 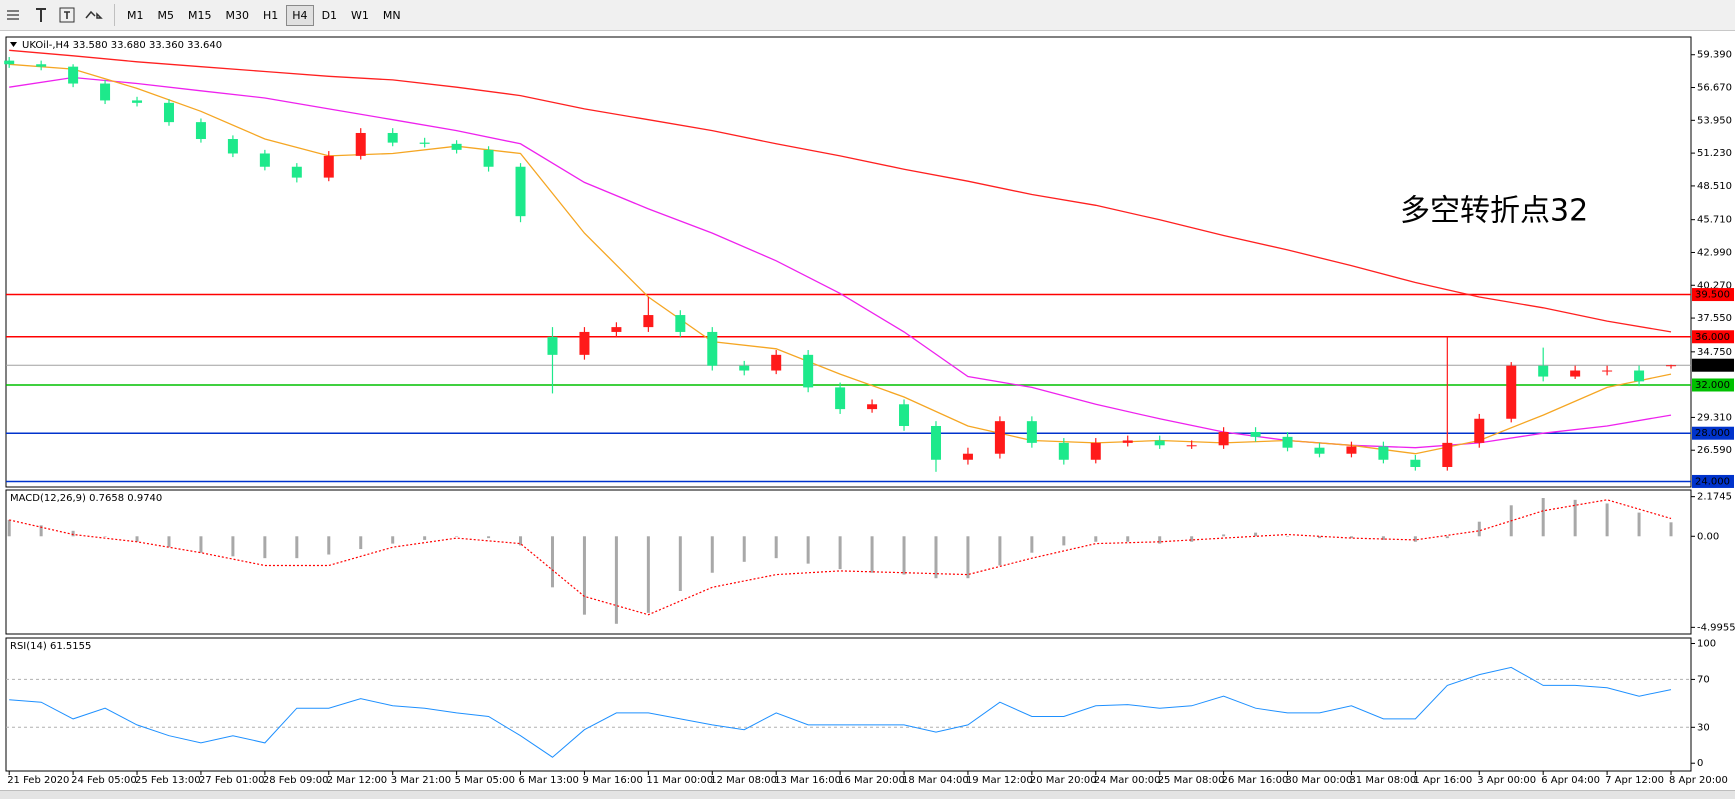 What do you see at coordinates (67, 15) in the screenshot?
I see `label-icon` at bounding box center [67, 15].